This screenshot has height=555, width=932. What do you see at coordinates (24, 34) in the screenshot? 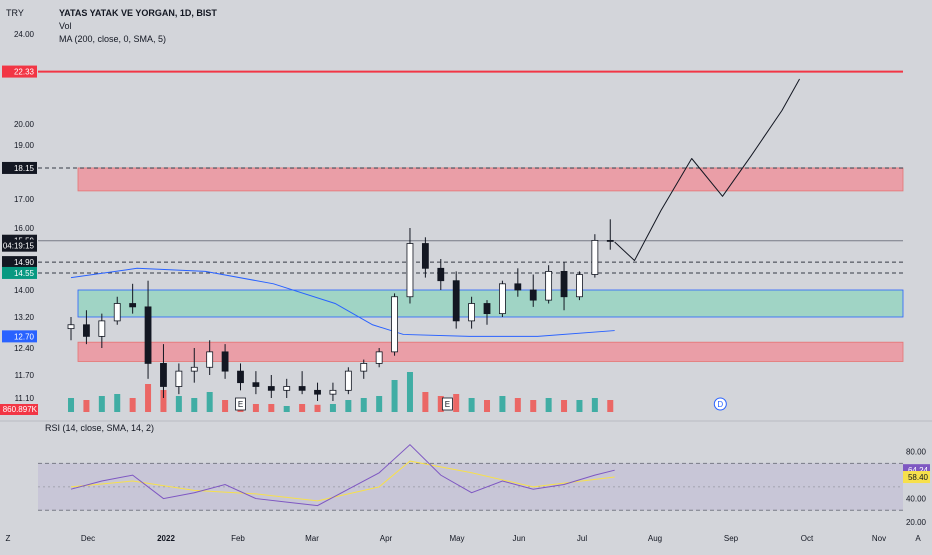
I see `price-tick-label-0: 24.00` at bounding box center [24, 34].